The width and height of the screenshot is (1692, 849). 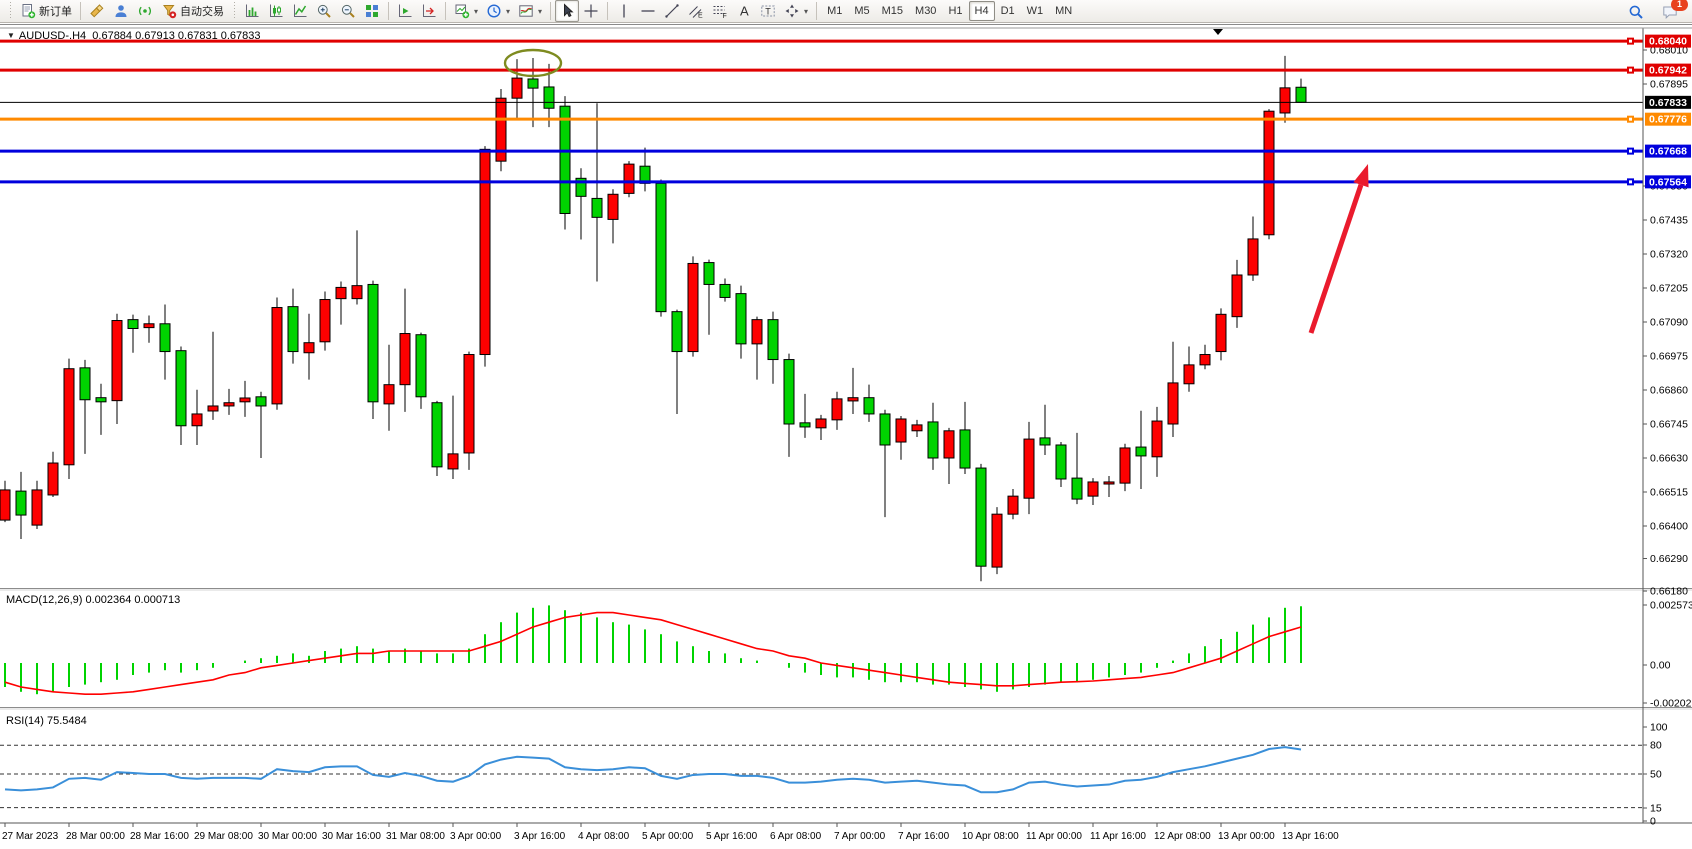 I want to click on profile-button, so click(x=121, y=11).